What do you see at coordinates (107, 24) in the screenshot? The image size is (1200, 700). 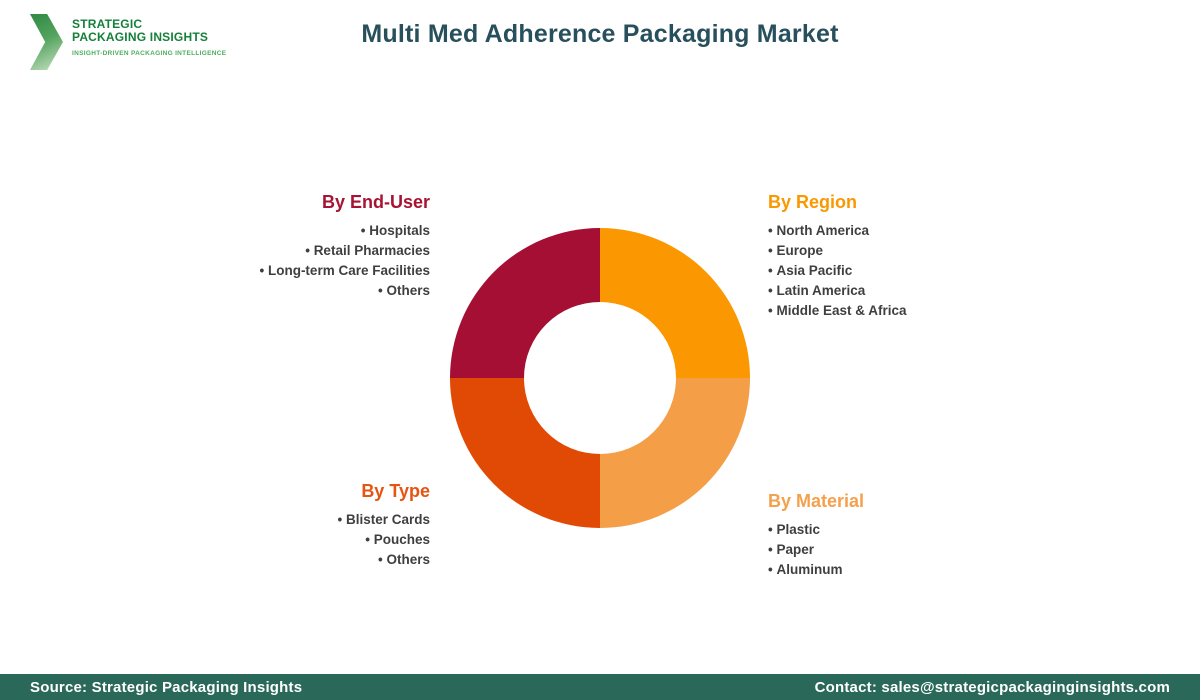 I see `logo-line1: STRATEGIC` at bounding box center [107, 24].